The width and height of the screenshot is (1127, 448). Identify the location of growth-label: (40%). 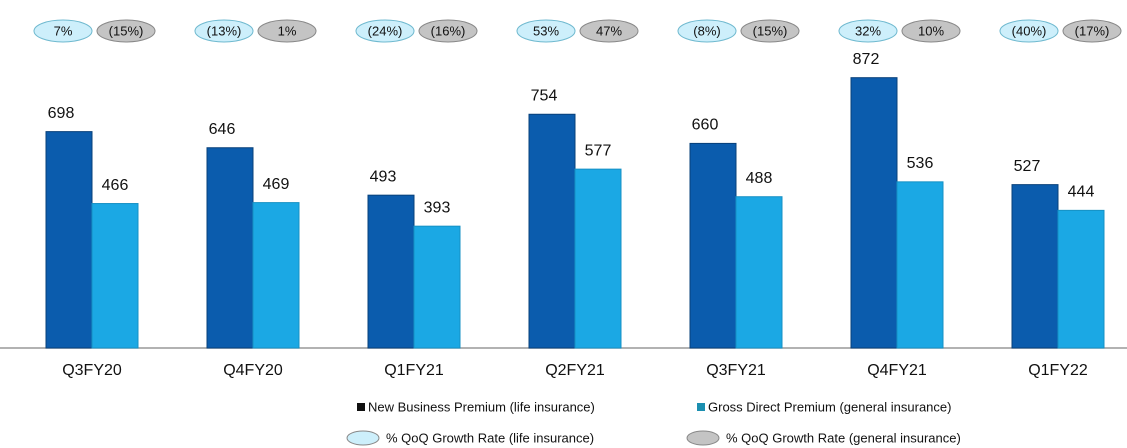
(1029, 30).